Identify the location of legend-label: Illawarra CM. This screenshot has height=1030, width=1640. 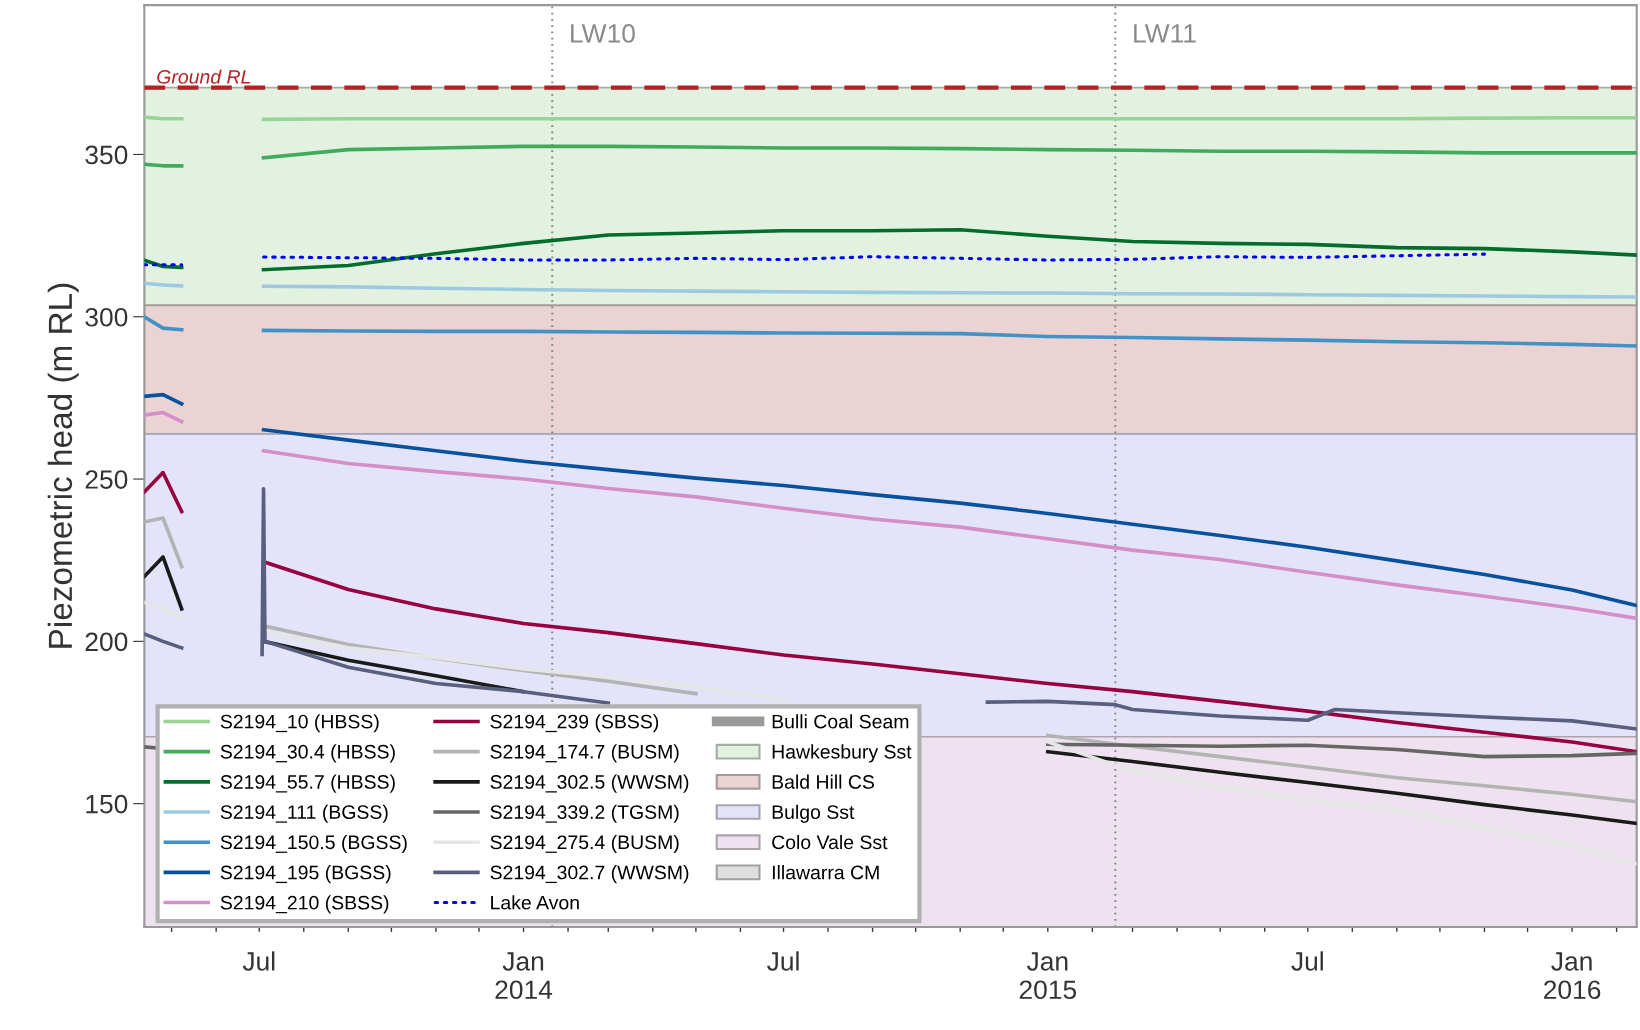
(825, 872).